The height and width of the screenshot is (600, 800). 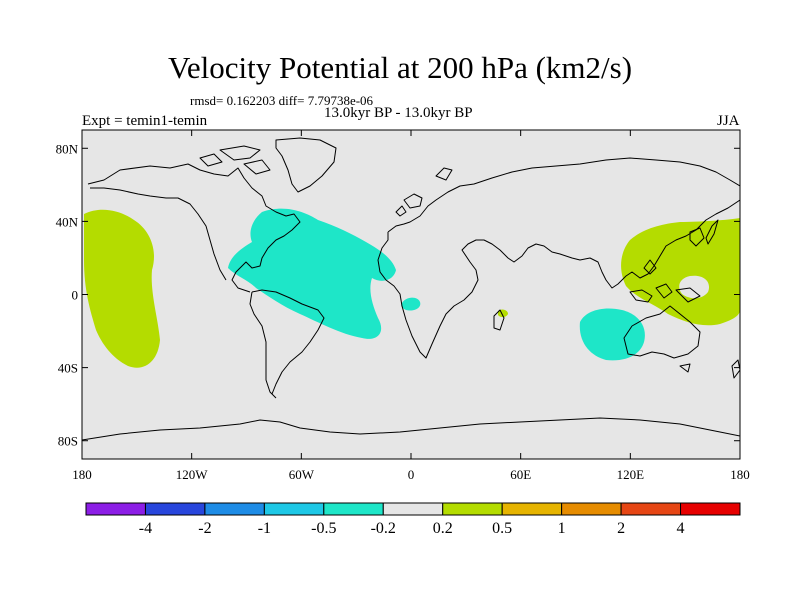 I want to click on lon-tick-label: 0, so click(x=411, y=474).